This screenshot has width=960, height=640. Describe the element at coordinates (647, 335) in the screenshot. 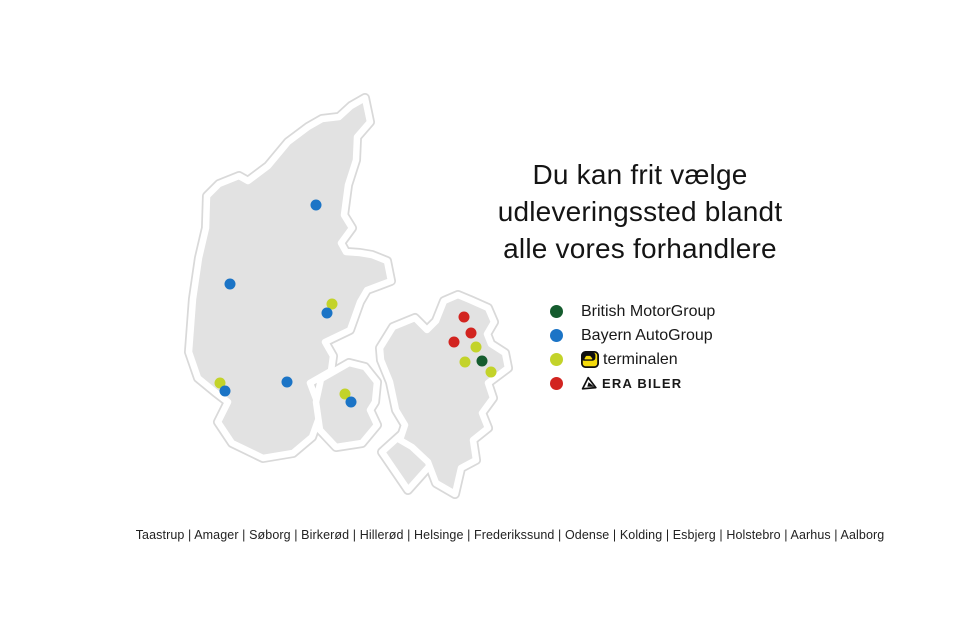

I see `legend-label-bayern: Bayern AutoGroup` at that location.